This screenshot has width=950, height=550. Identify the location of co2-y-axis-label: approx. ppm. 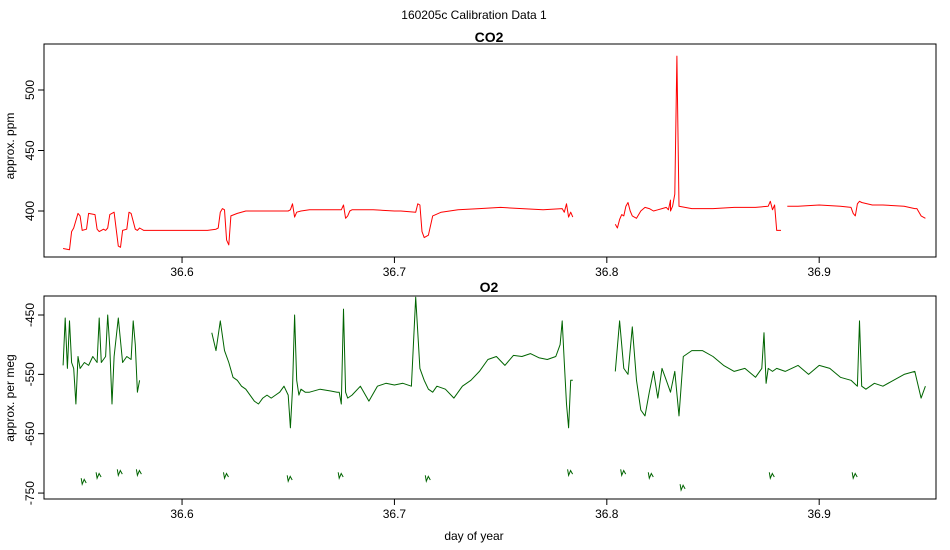
(10, 146).